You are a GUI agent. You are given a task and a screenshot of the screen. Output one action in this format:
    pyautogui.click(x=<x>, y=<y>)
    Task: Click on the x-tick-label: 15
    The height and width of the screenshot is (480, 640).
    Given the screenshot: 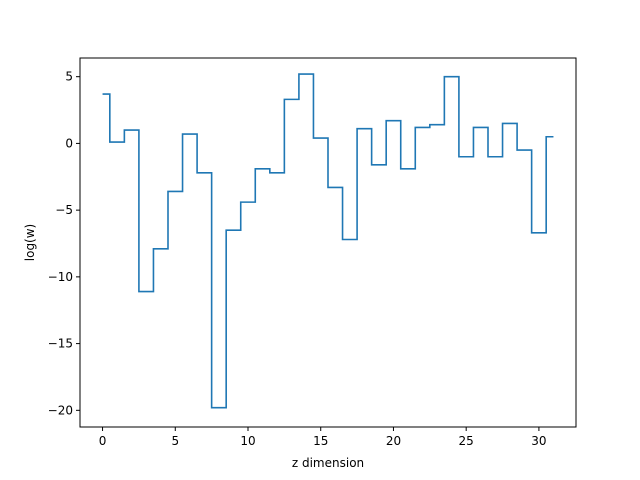 What is the action you would take?
    pyautogui.click(x=320, y=441)
    